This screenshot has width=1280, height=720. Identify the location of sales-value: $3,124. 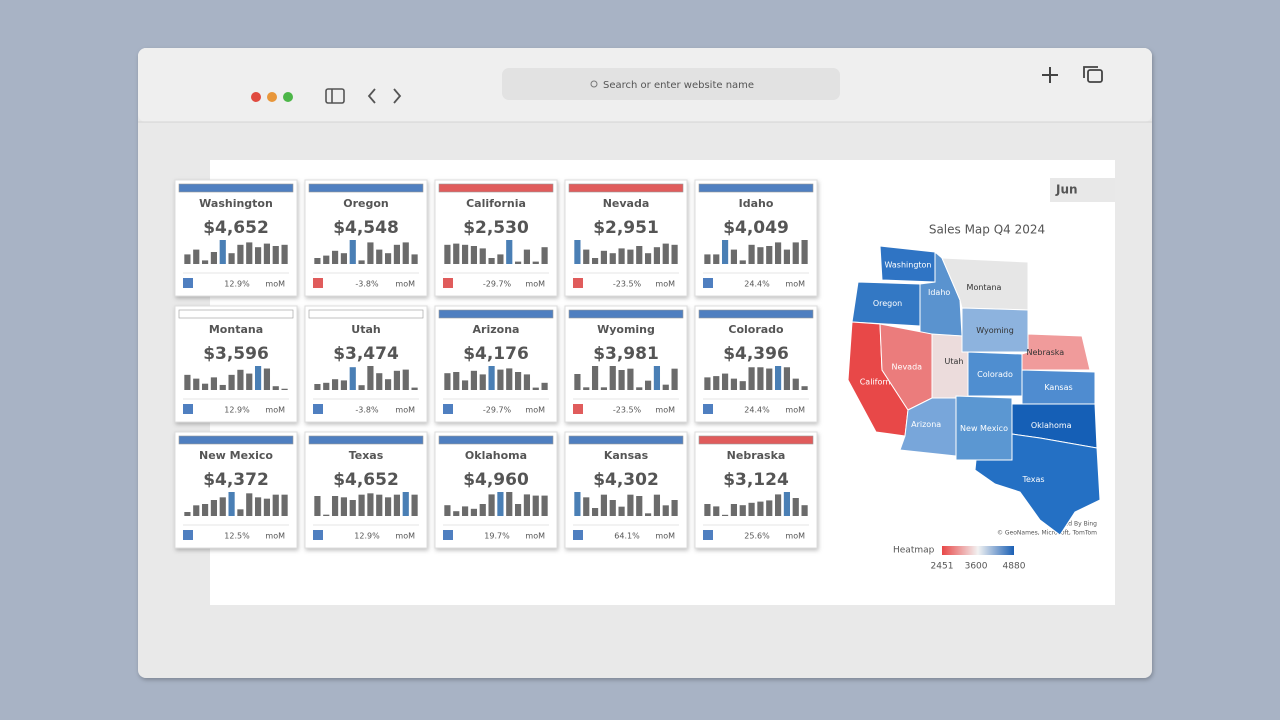
(756, 480).